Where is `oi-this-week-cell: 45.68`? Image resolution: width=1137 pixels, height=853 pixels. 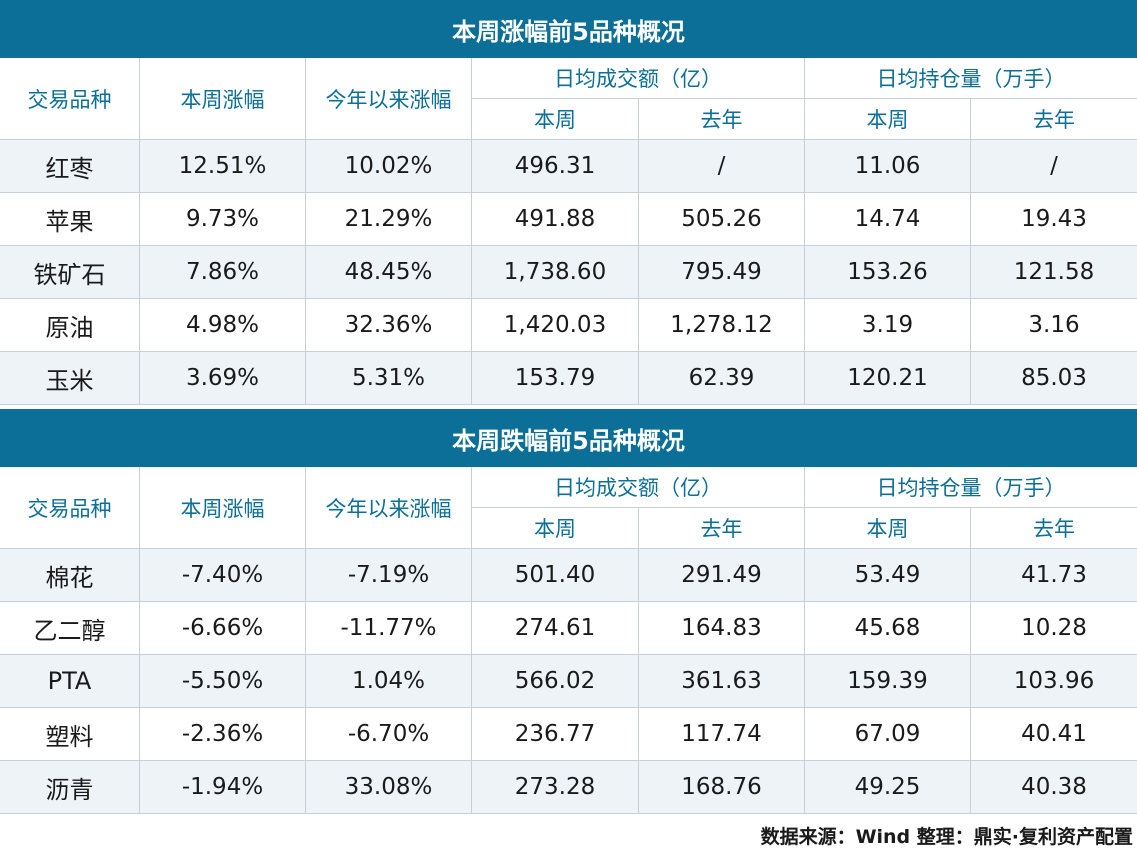 oi-this-week-cell: 45.68 is located at coordinates (888, 628).